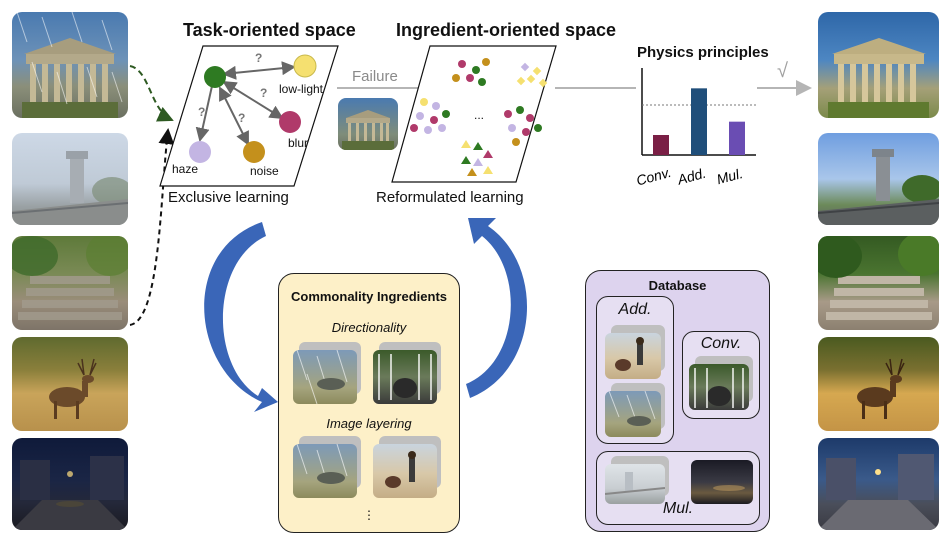 The height and width of the screenshot is (546, 951). I want to click on parallelogram-frame, so click(474, 114).